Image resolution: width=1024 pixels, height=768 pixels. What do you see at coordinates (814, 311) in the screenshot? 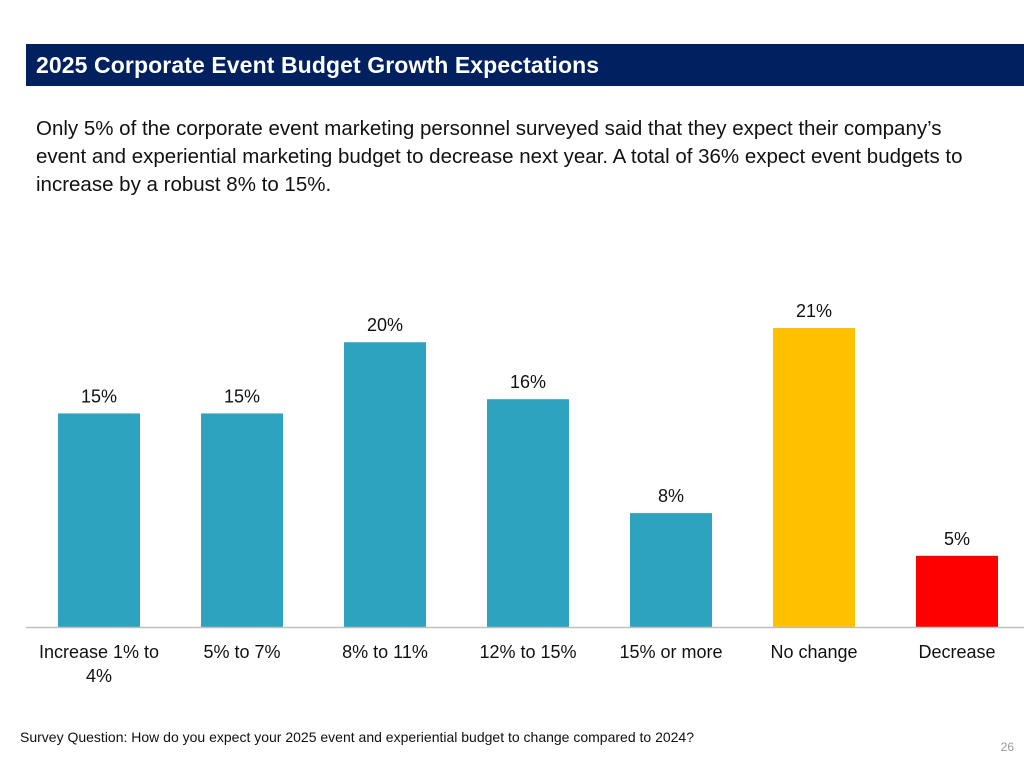
I see `data-label-6: 21%` at bounding box center [814, 311].